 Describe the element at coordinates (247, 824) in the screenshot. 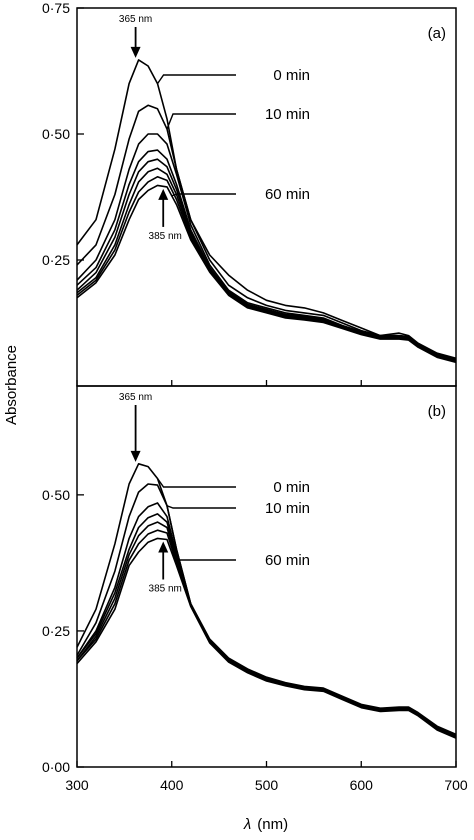

I see `x-axis-symbol: λ` at that location.